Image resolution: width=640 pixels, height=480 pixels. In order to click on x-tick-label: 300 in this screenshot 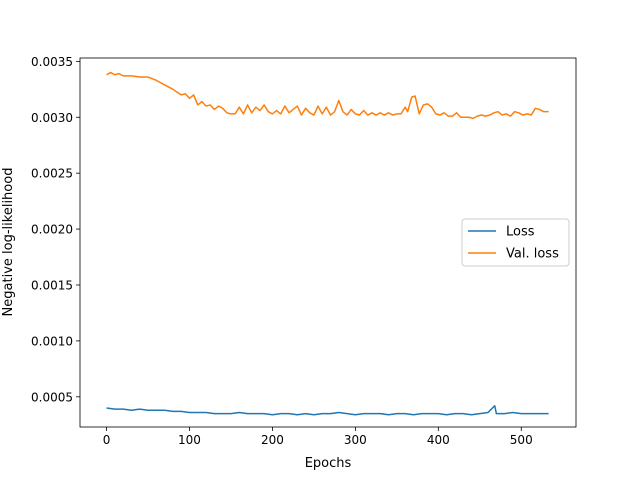, I will do `click(355, 440)`.